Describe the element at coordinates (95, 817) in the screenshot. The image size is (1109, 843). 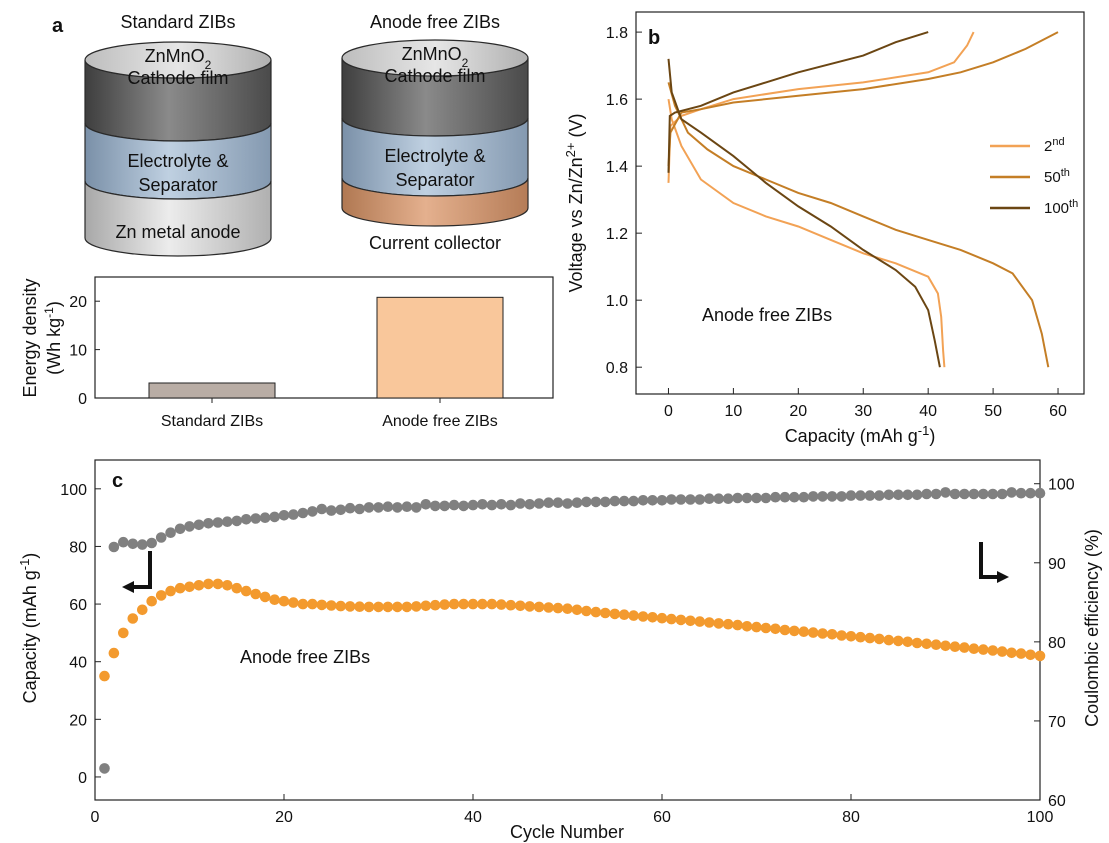
I see `c-xtick-label: 0` at that location.